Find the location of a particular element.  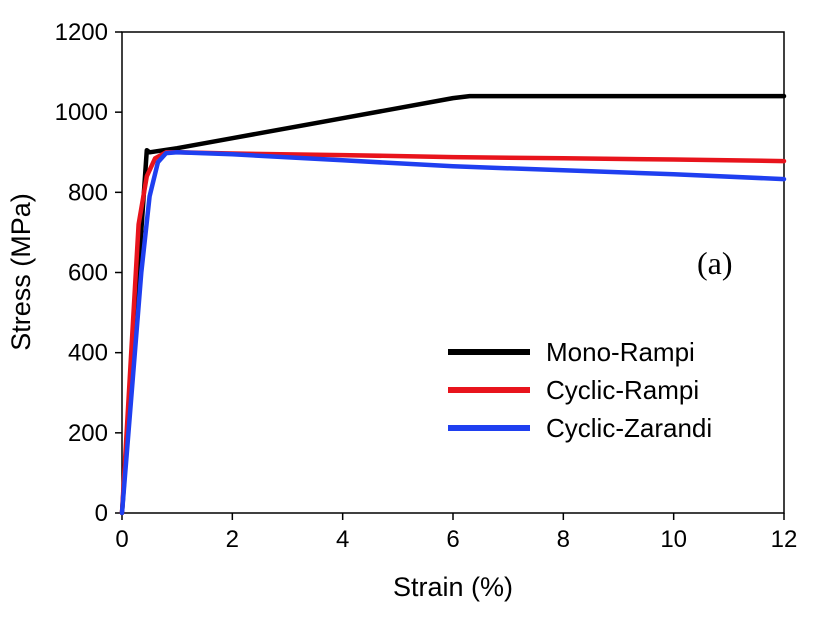

x-tick-label: 2 is located at coordinates (232, 539).